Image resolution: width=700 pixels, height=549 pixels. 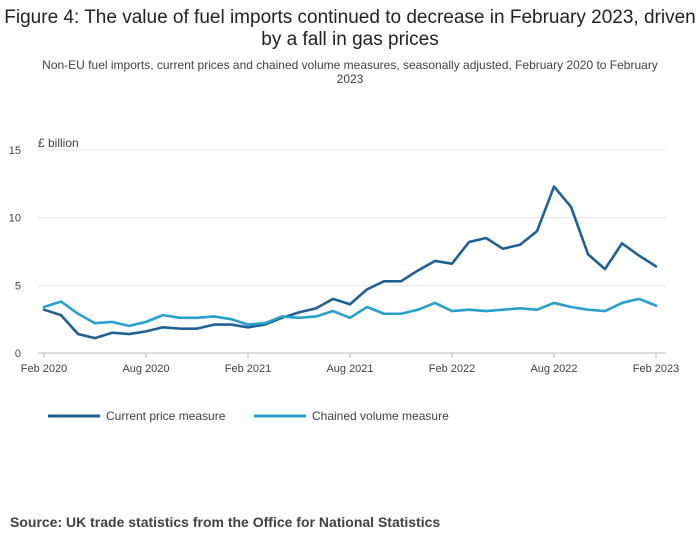 I want to click on y-tick-label: 15, so click(x=15, y=151).